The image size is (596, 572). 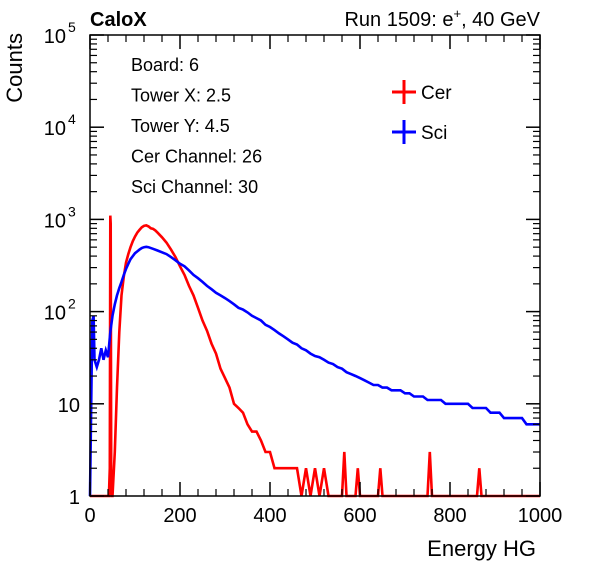 I want to click on x-axis-label: Energy HG, so click(x=481, y=548).